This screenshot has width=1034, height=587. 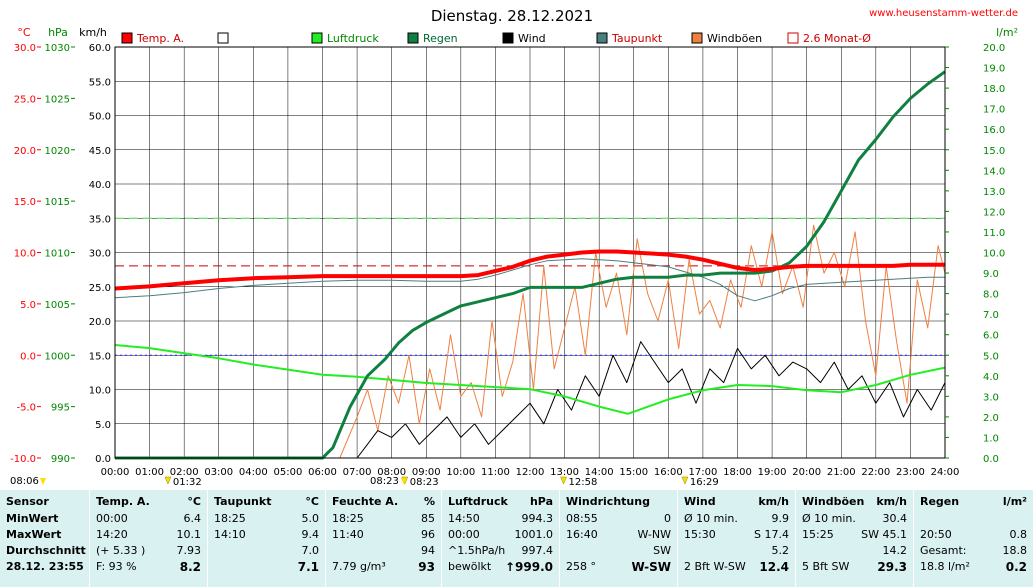 I want to click on stats-time-wind: 15:30, so click(x=700, y=534).